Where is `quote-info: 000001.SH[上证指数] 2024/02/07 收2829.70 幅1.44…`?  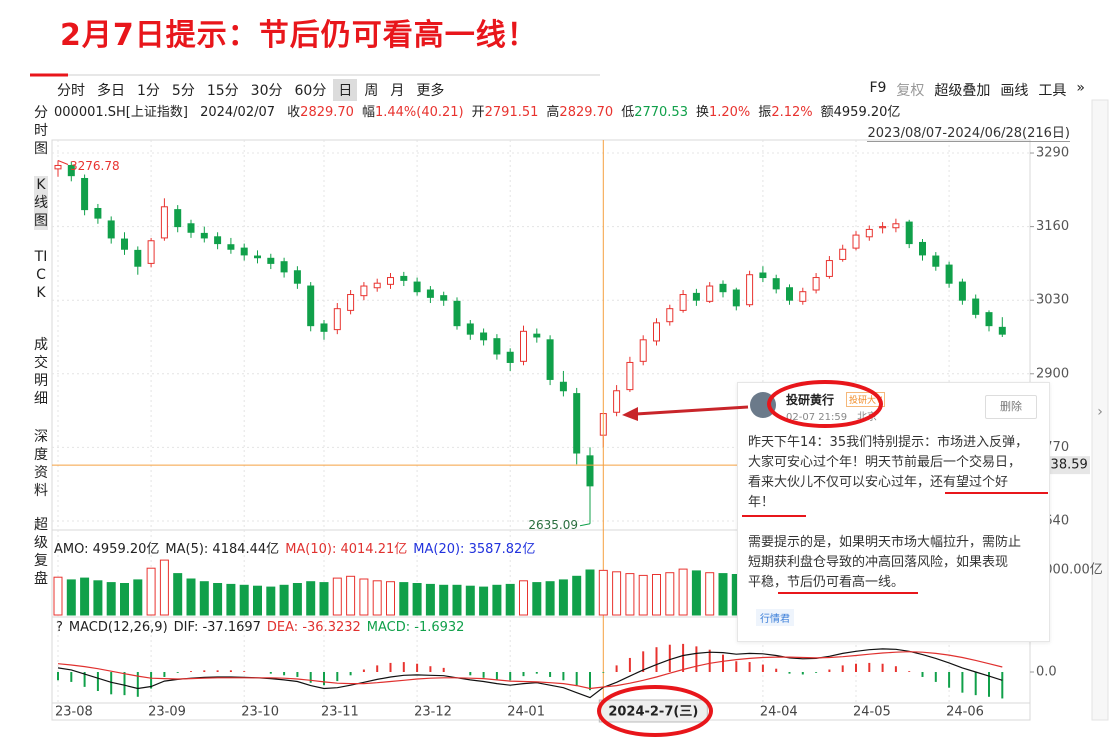
quote-info: 000001.SH[上证指数] 2024/02/07 收2829.70 幅1.44… is located at coordinates (481, 110).